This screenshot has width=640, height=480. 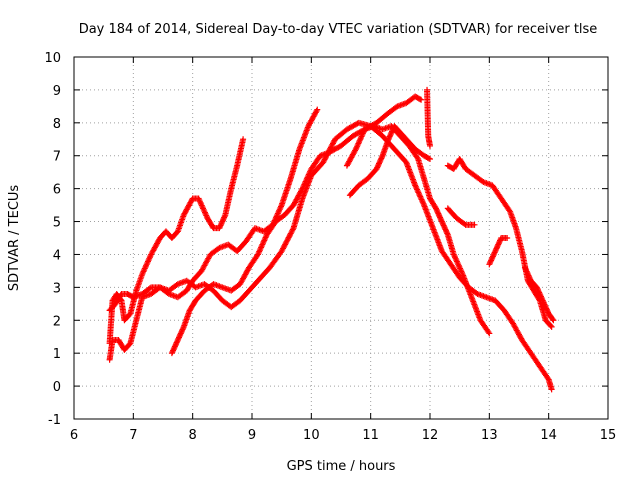 I want to click on y-tick-label: 8, so click(x=57, y=124).